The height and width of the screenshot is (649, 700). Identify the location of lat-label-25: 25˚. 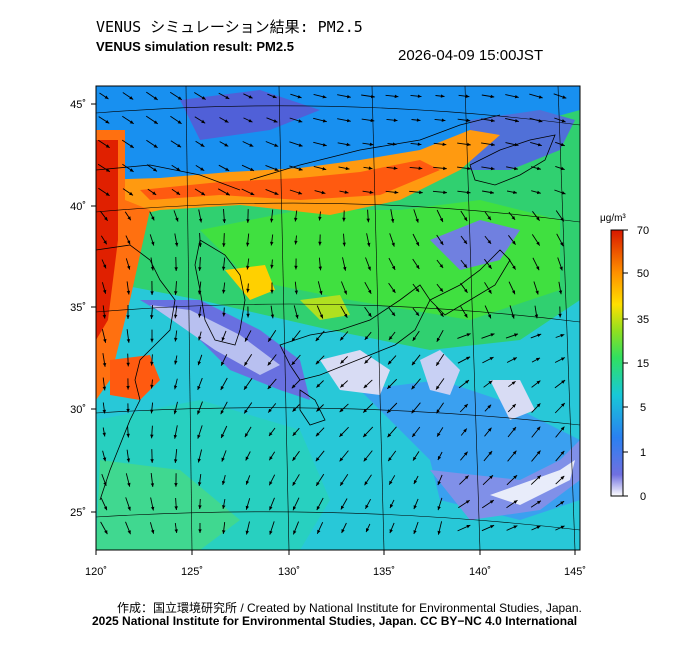
(78, 513).